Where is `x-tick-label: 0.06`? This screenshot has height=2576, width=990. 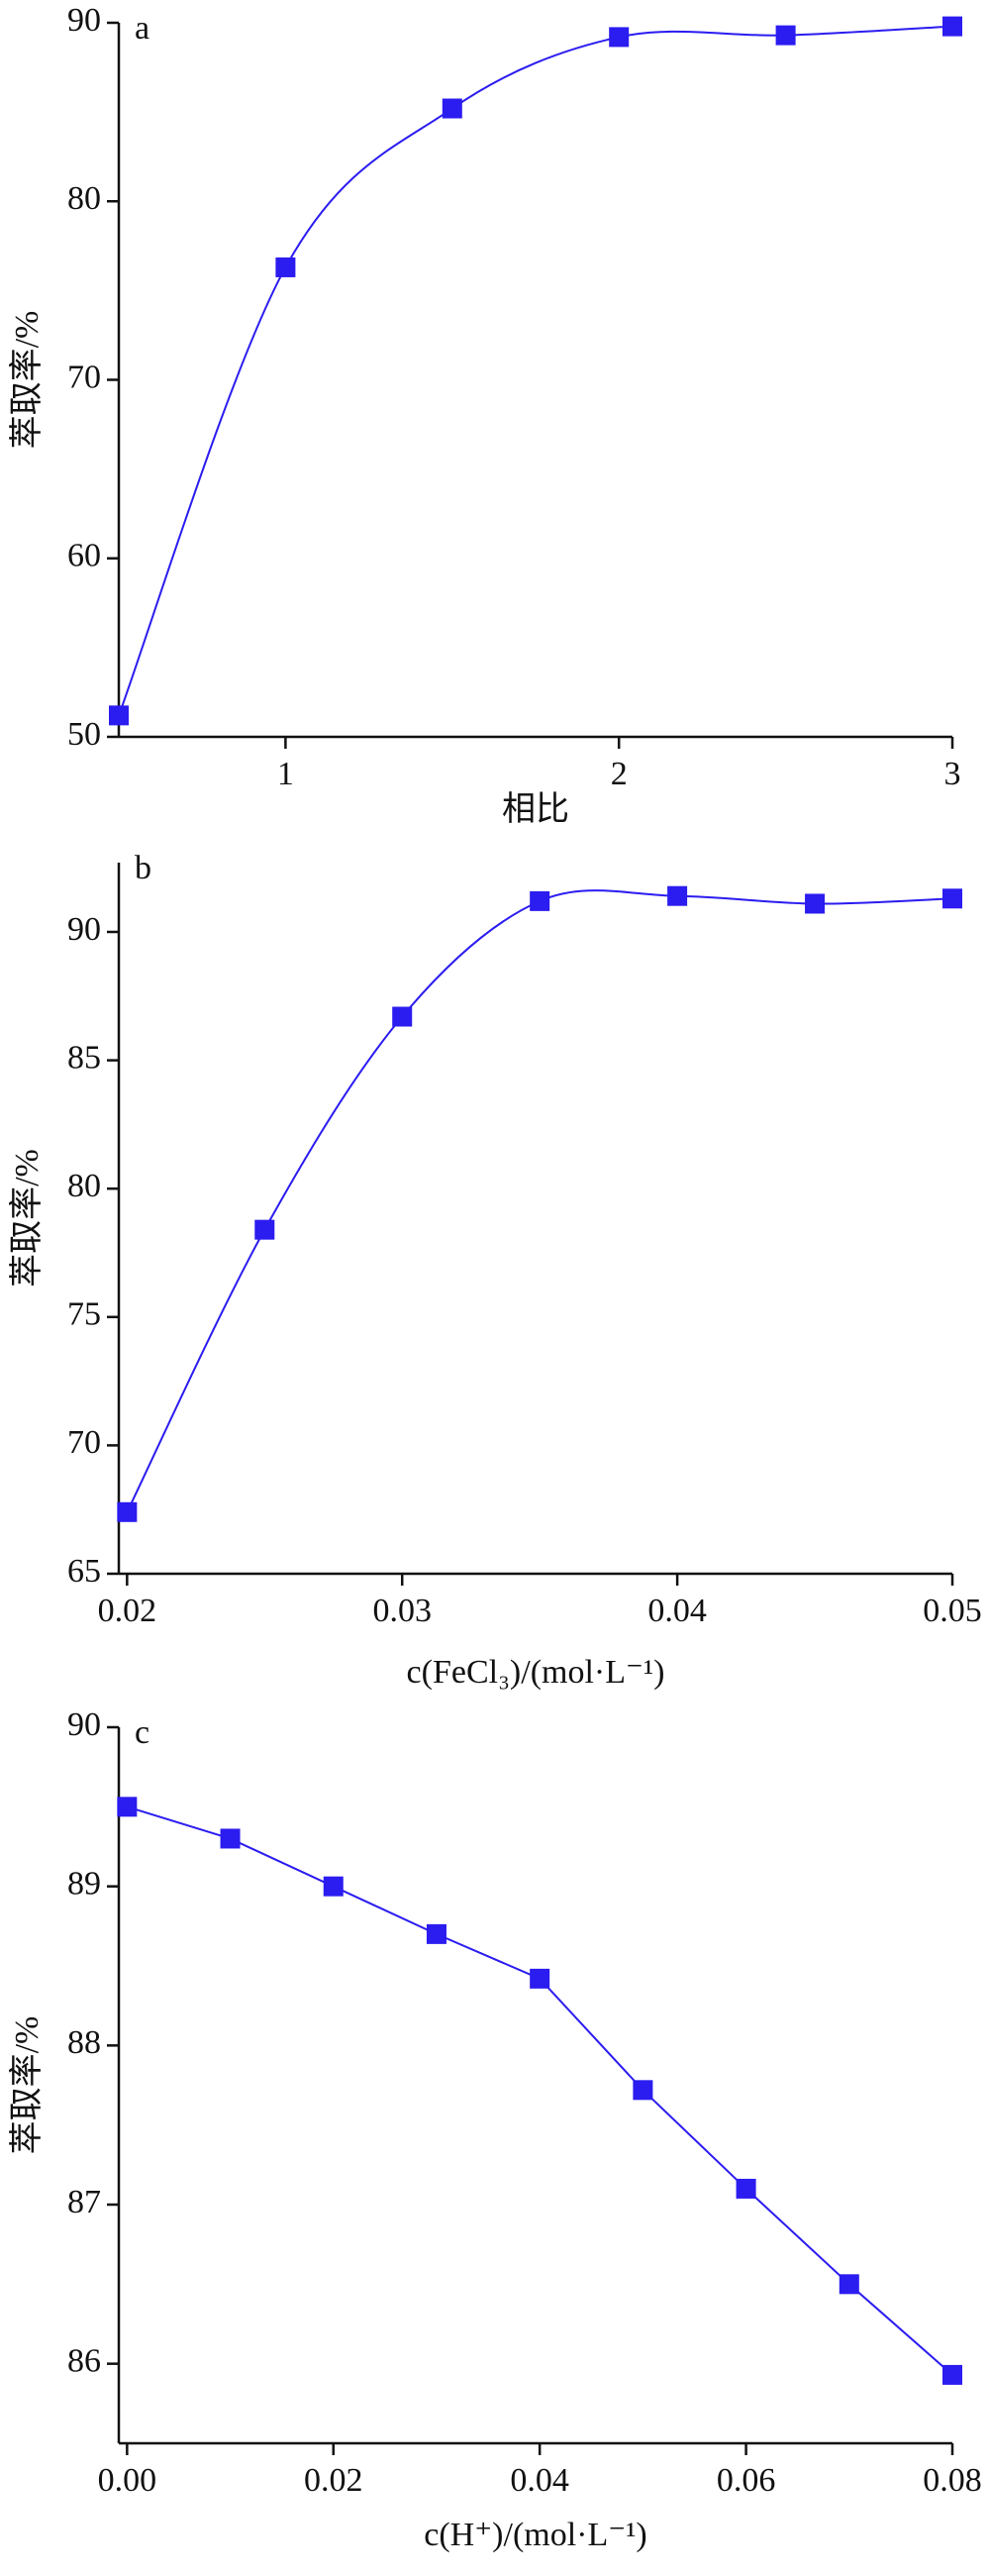
x-tick-label: 0.06 is located at coordinates (746, 2480).